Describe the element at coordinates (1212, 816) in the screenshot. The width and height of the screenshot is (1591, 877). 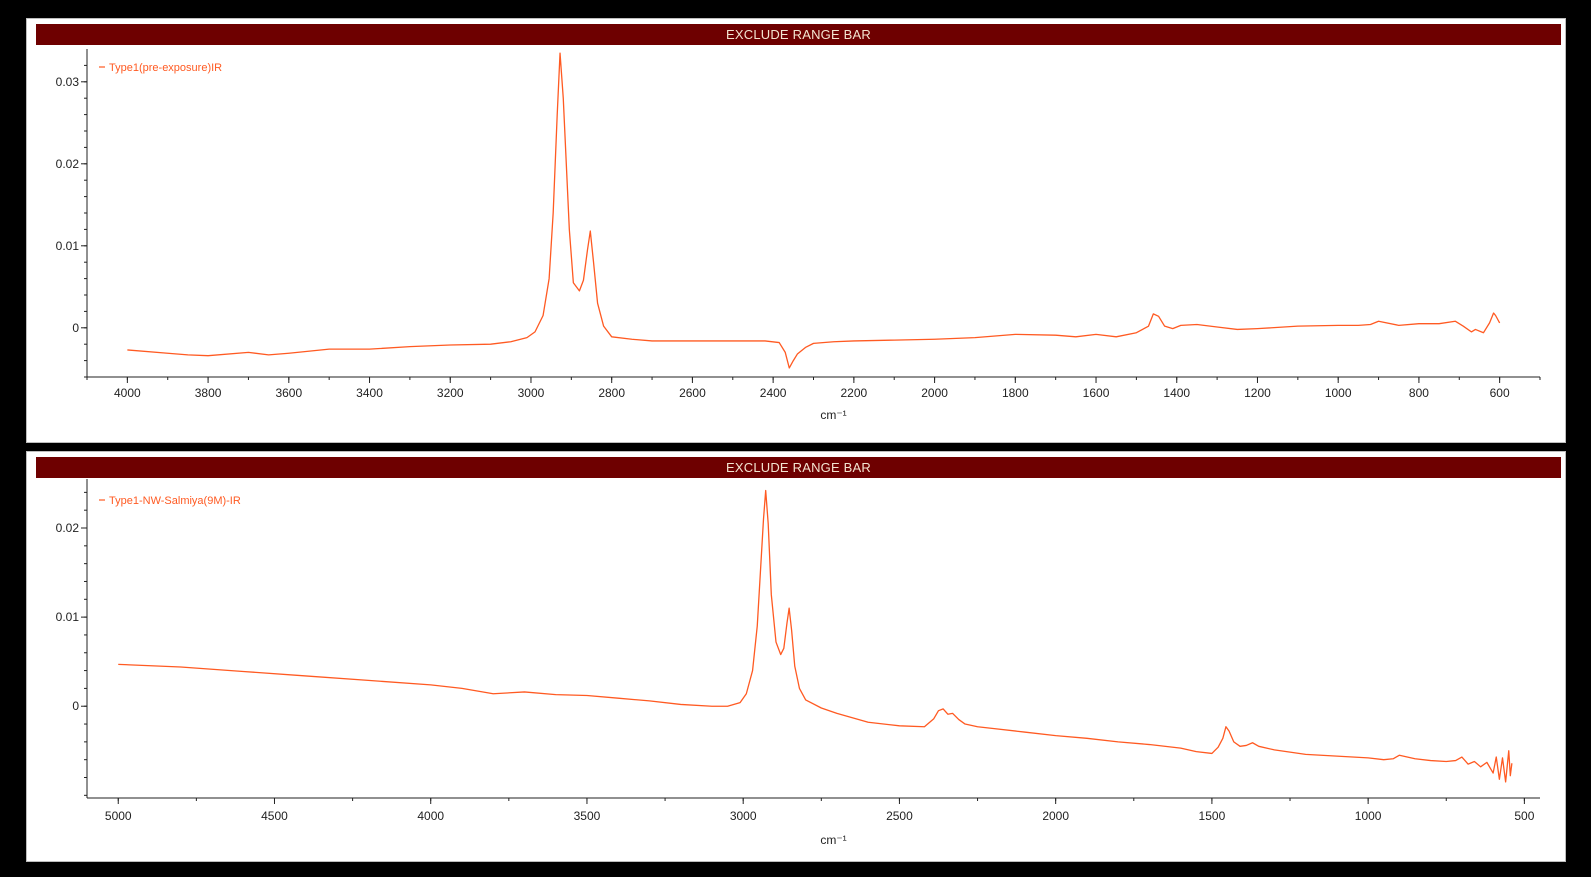
I see `x-tick-label: 1500` at that location.